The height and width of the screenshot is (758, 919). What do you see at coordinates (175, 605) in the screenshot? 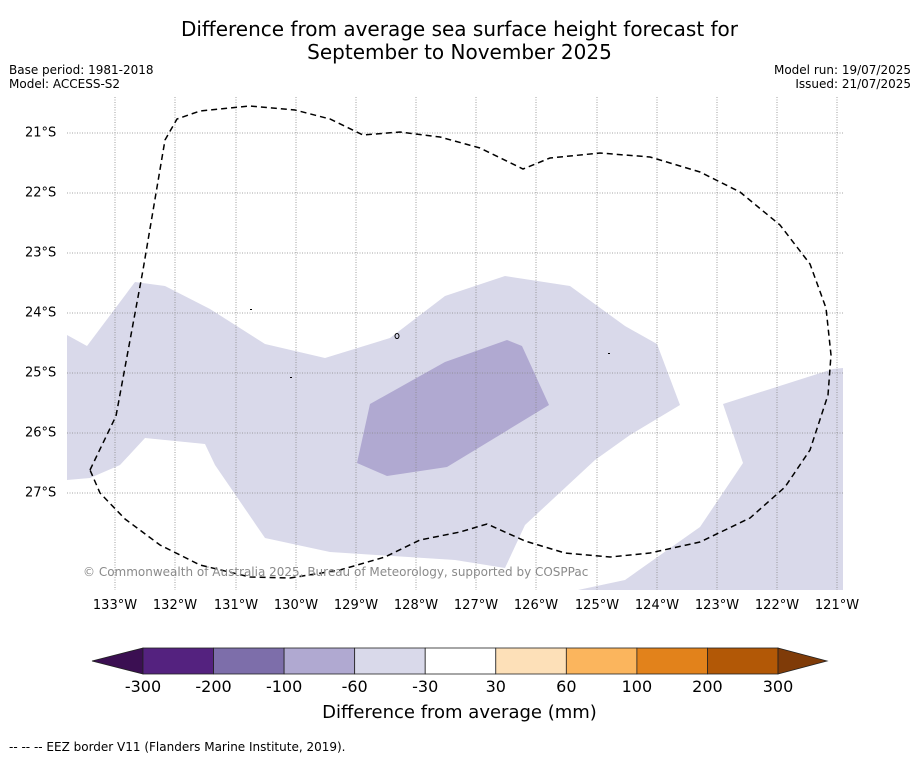
I see `lon-label-132w: 132°W` at bounding box center [175, 605].